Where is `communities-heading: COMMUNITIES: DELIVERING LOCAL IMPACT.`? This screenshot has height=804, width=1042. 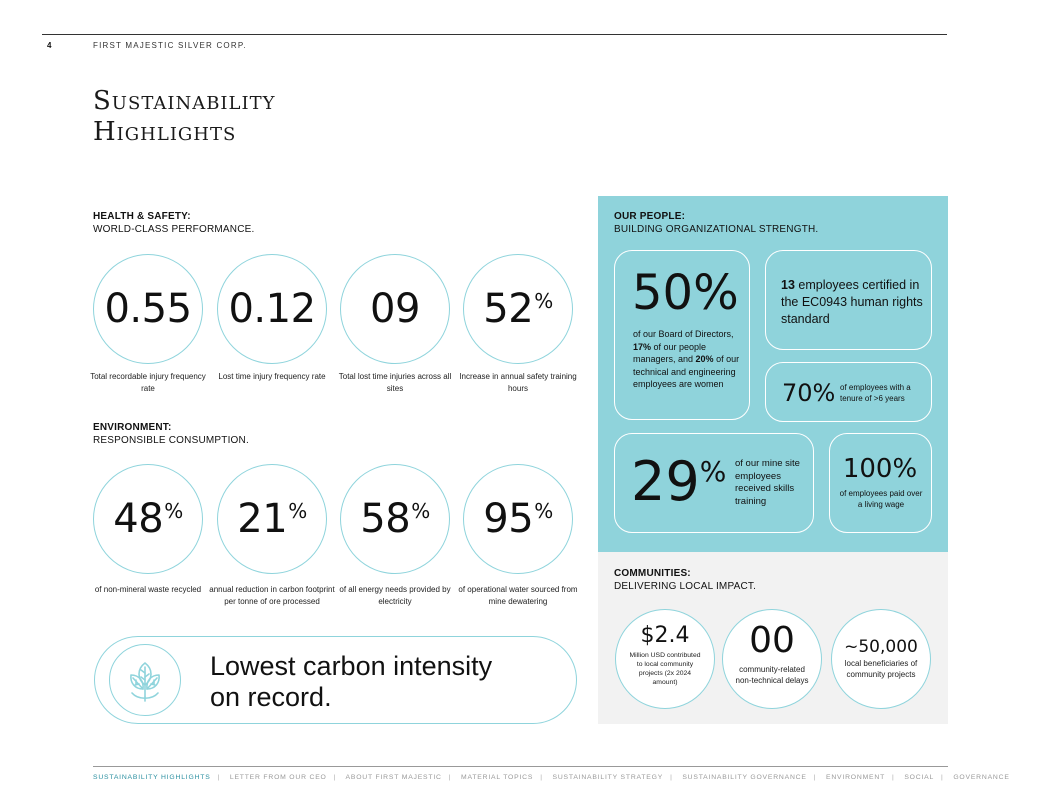 communities-heading: COMMUNITIES: DELIVERING LOCAL IMPACT. is located at coordinates (685, 580).